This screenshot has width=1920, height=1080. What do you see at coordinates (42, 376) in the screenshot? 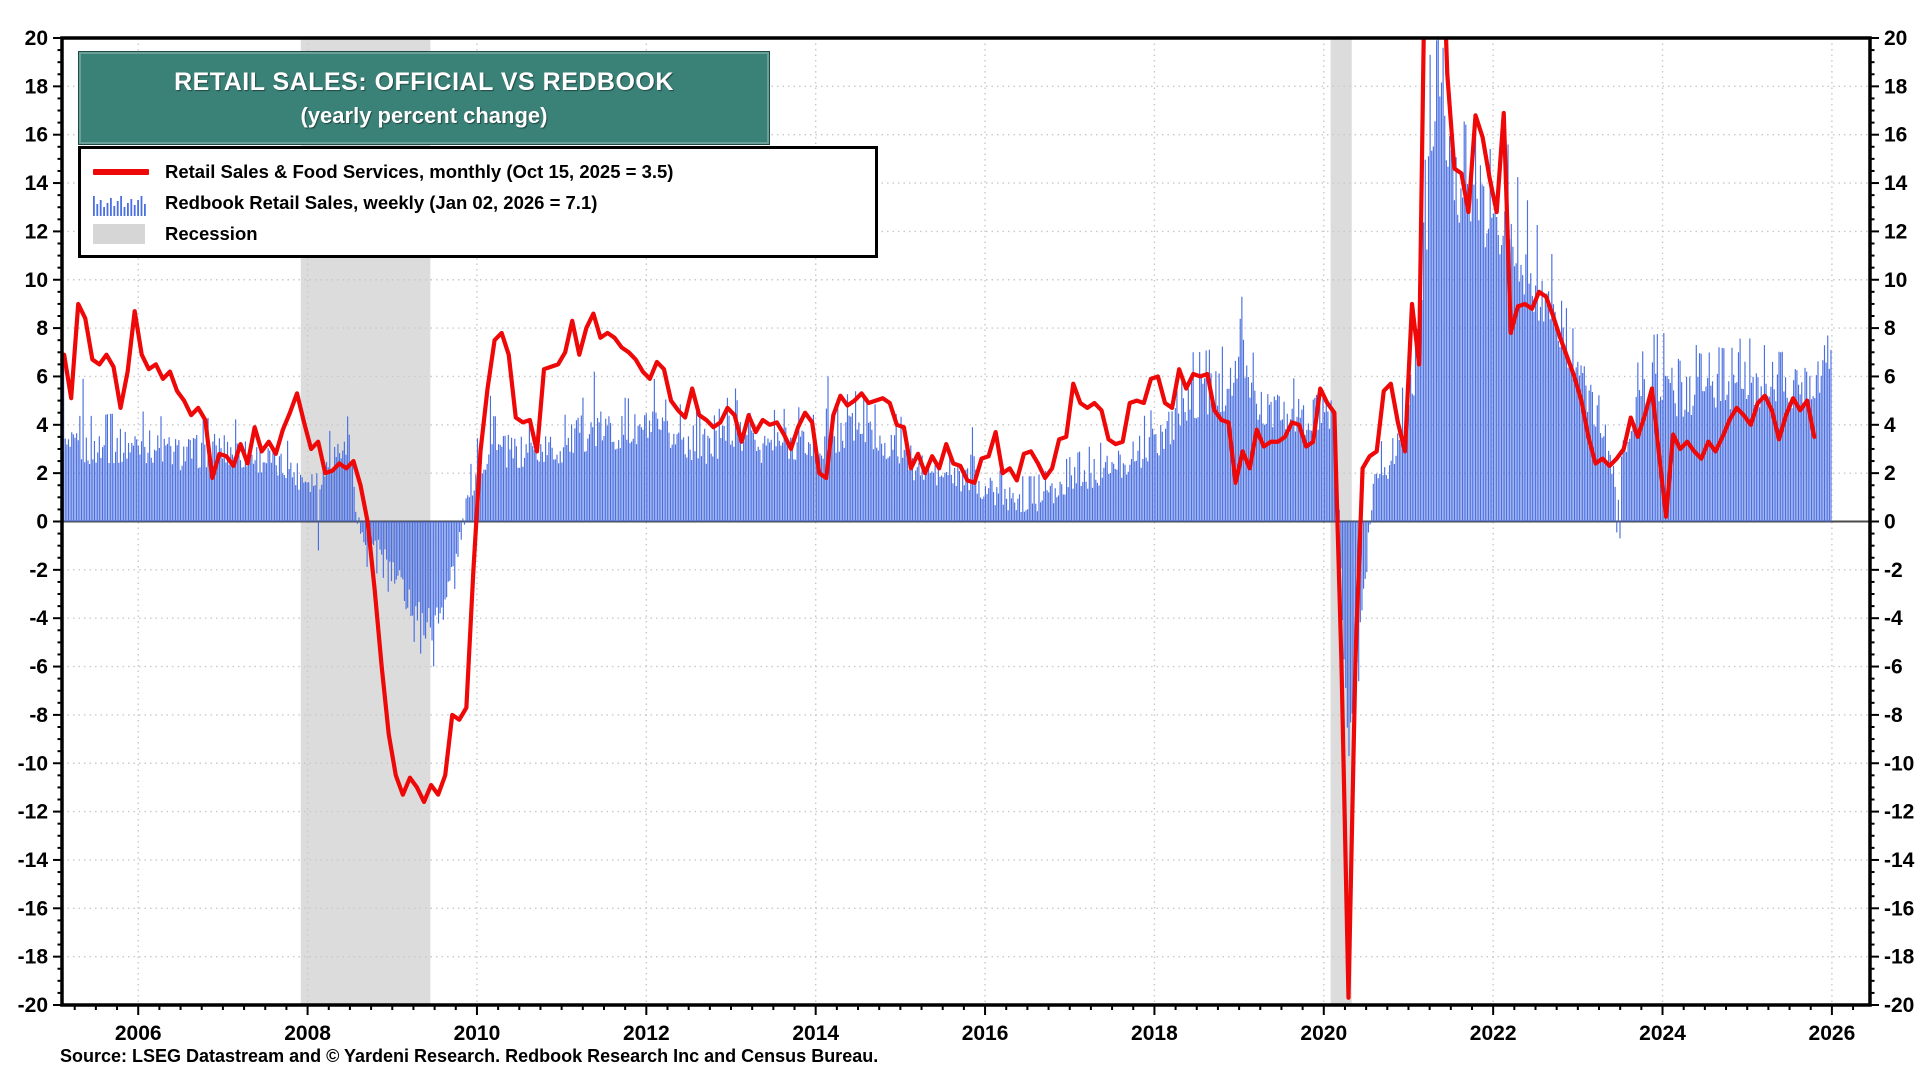
I see `y-axis-label-left: 6` at bounding box center [42, 376].